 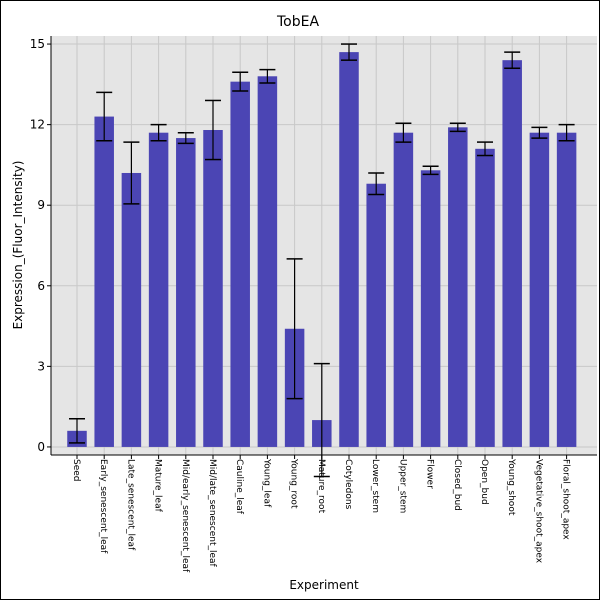 What do you see at coordinates (297, 22) in the screenshot?
I see `chart-title: TobEA` at bounding box center [297, 22].